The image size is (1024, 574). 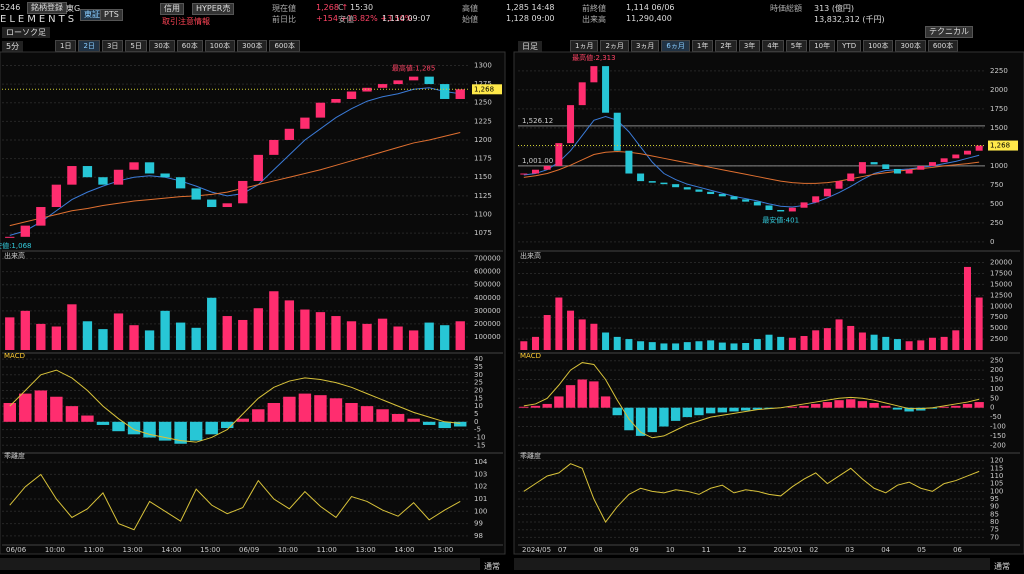 What do you see at coordinates (996, 491) in the screenshot?
I see `y-tick-label: 100` at bounding box center [996, 491].